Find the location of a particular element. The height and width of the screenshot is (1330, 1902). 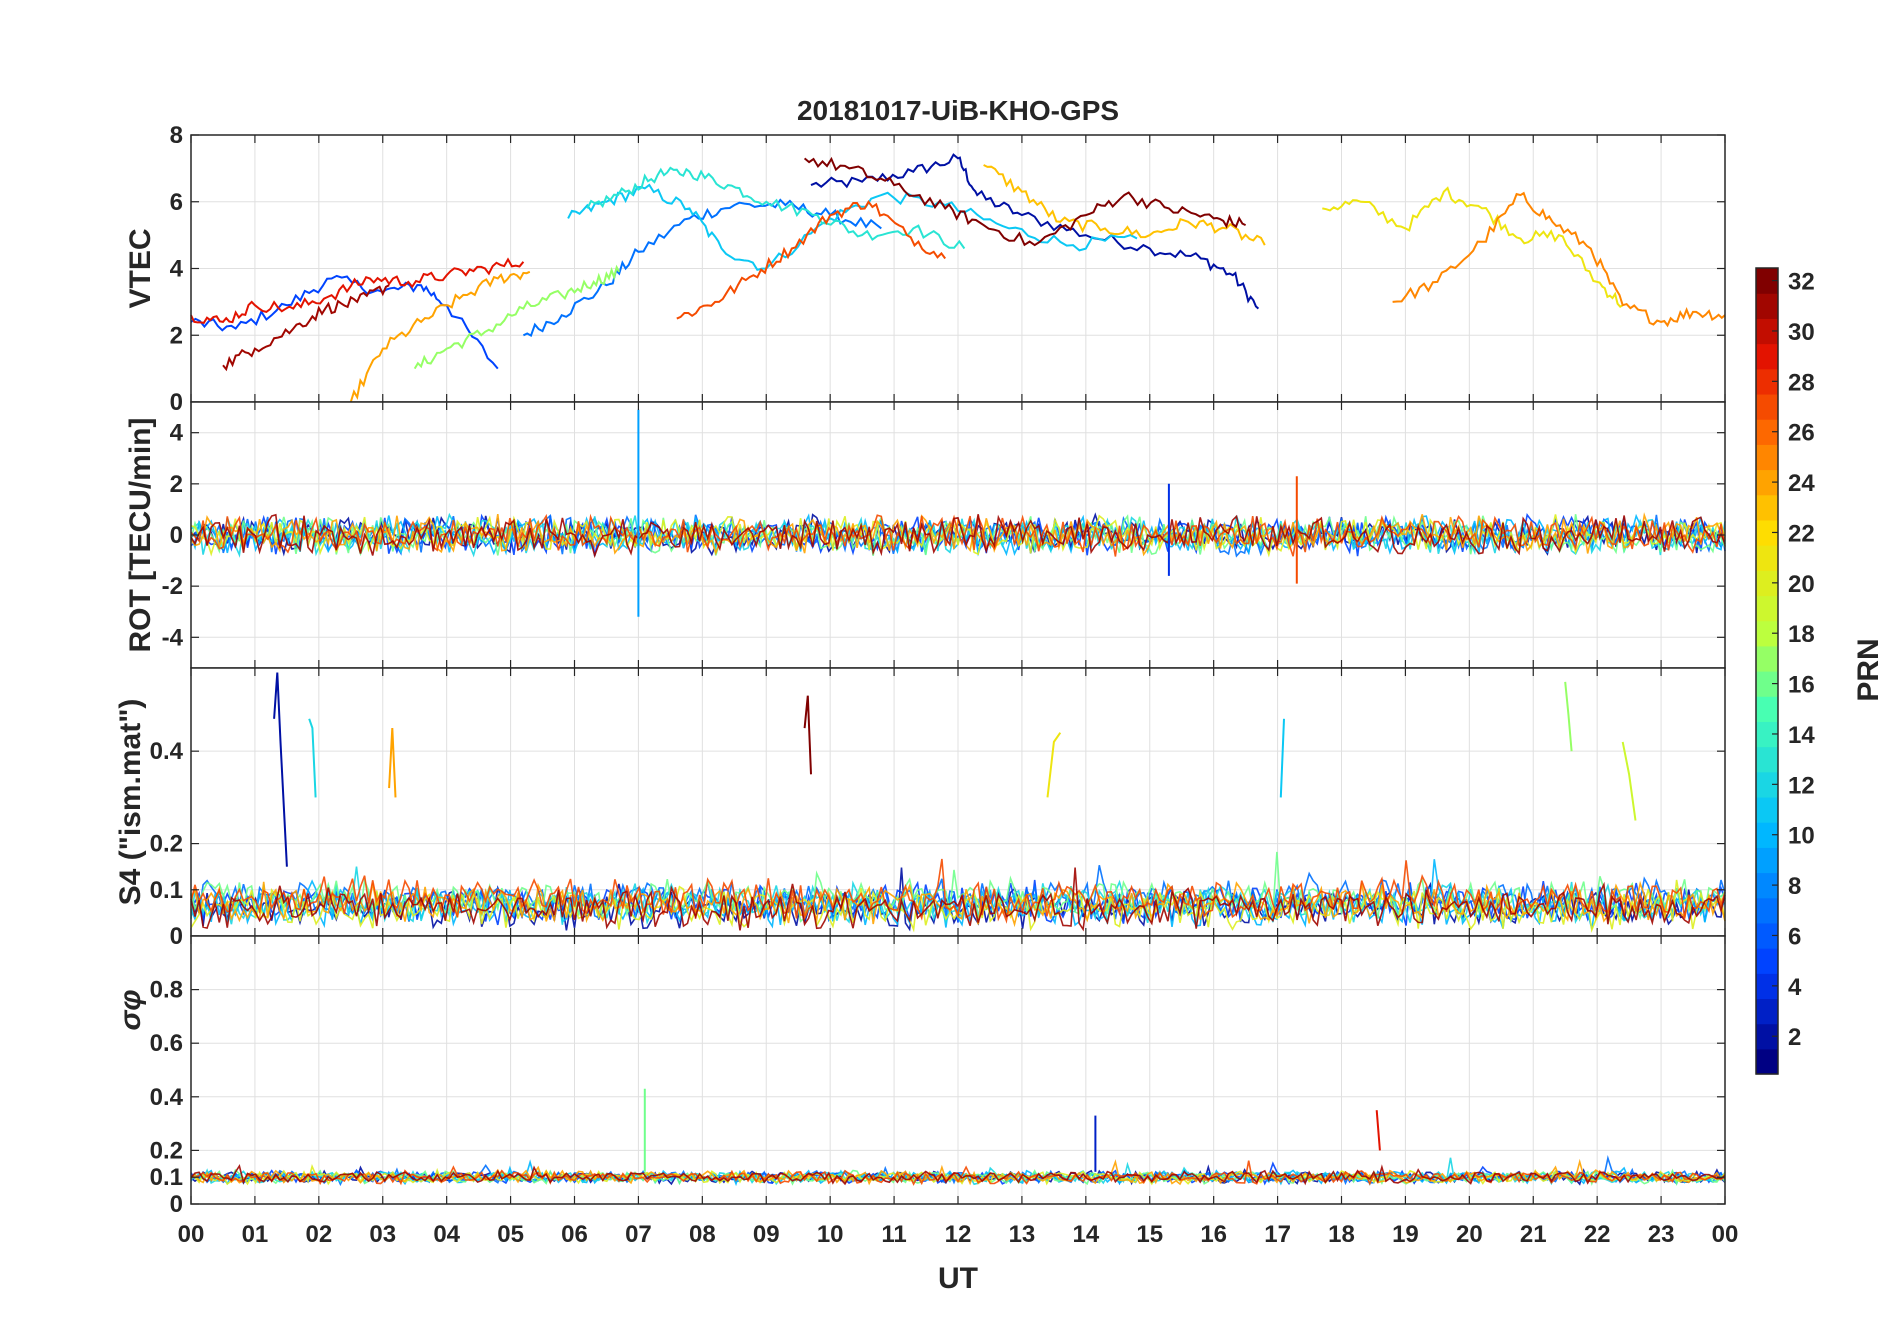

colorbar-tick-label: 2 is located at coordinates (1794, 1037).